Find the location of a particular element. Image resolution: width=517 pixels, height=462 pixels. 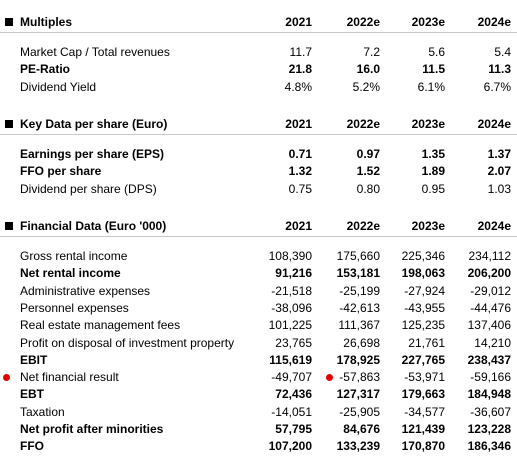

cell-value: 111,367 is located at coordinates (359, 325).